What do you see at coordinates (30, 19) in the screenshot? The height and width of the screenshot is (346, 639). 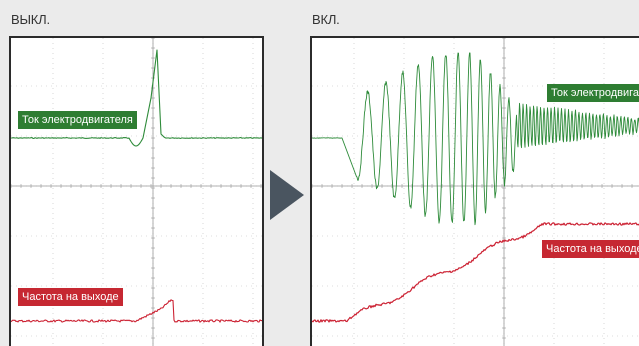 I see `caption-off: ВЫКЛ.` at bounding box center [30, 19].